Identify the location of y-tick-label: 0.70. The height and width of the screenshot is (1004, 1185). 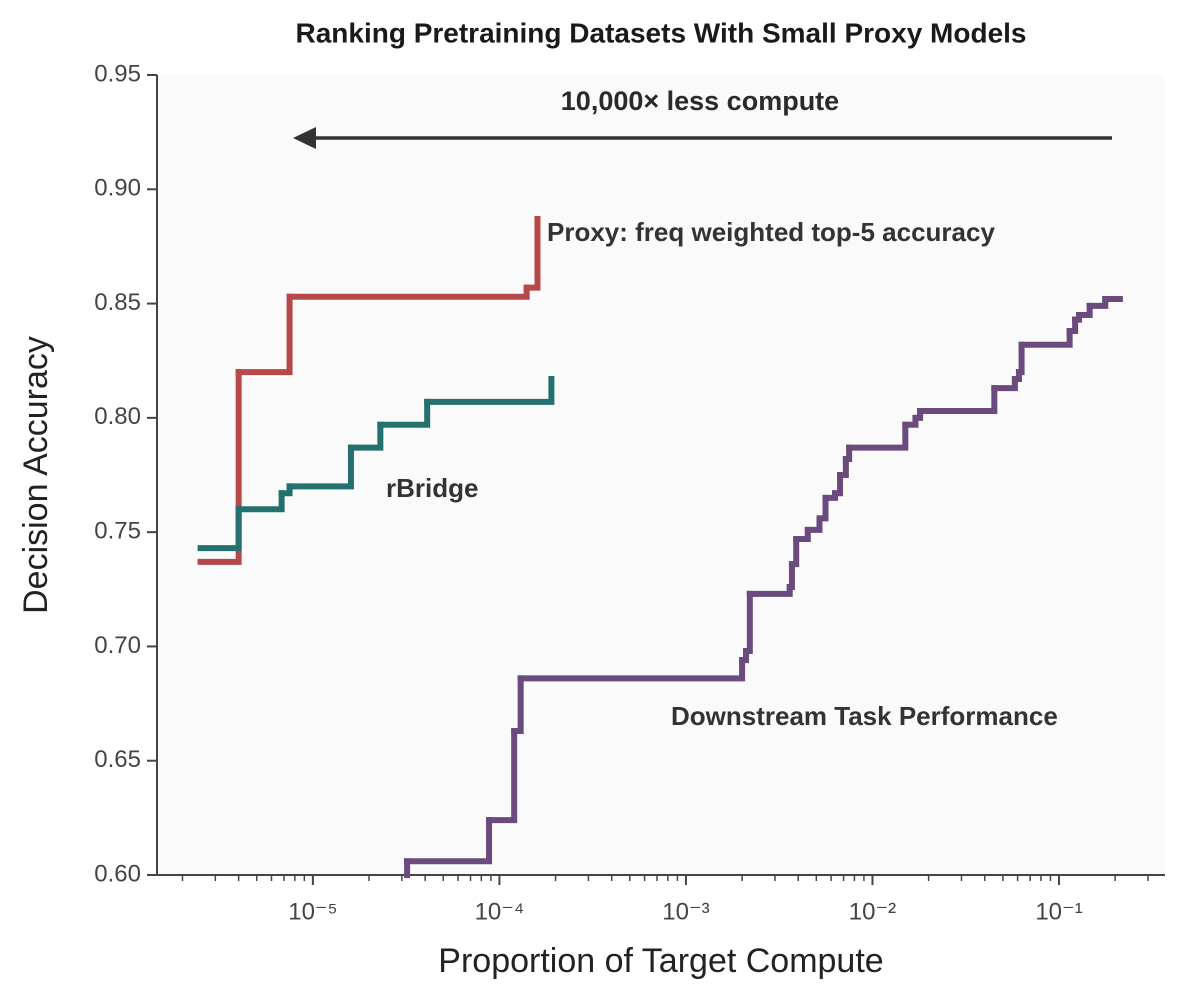
(117, 645).